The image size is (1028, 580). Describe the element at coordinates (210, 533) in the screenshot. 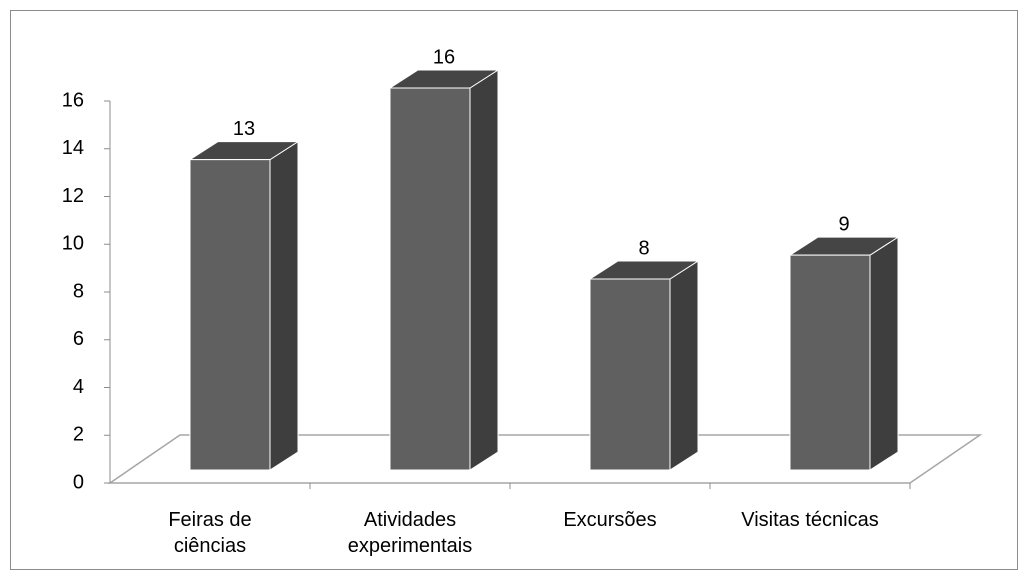

I see `x-tick-label: Feiras de ciências` at that location.